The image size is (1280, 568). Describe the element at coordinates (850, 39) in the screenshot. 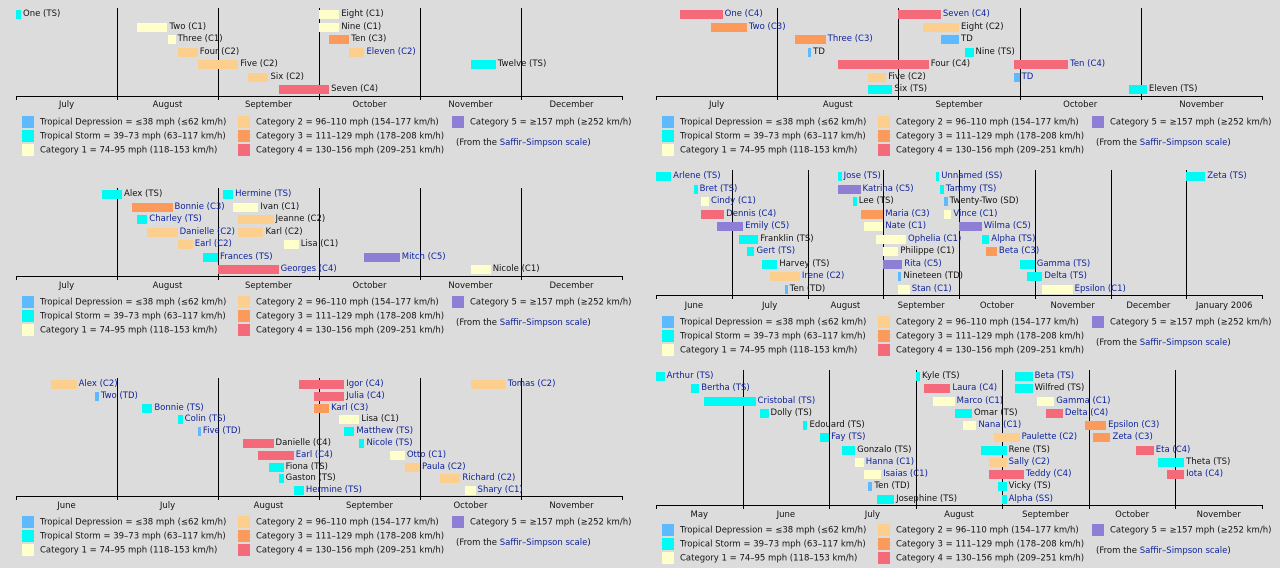

I see `storm-label: Three (C3)` at that location.